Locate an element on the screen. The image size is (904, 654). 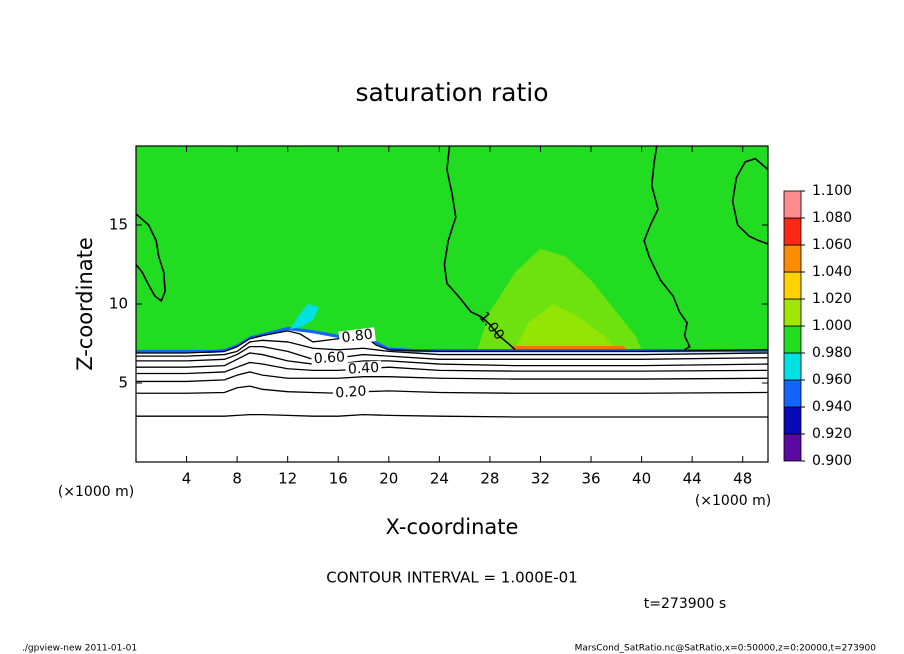
y-tick-label: 15 is located at coordinates (118, 225).